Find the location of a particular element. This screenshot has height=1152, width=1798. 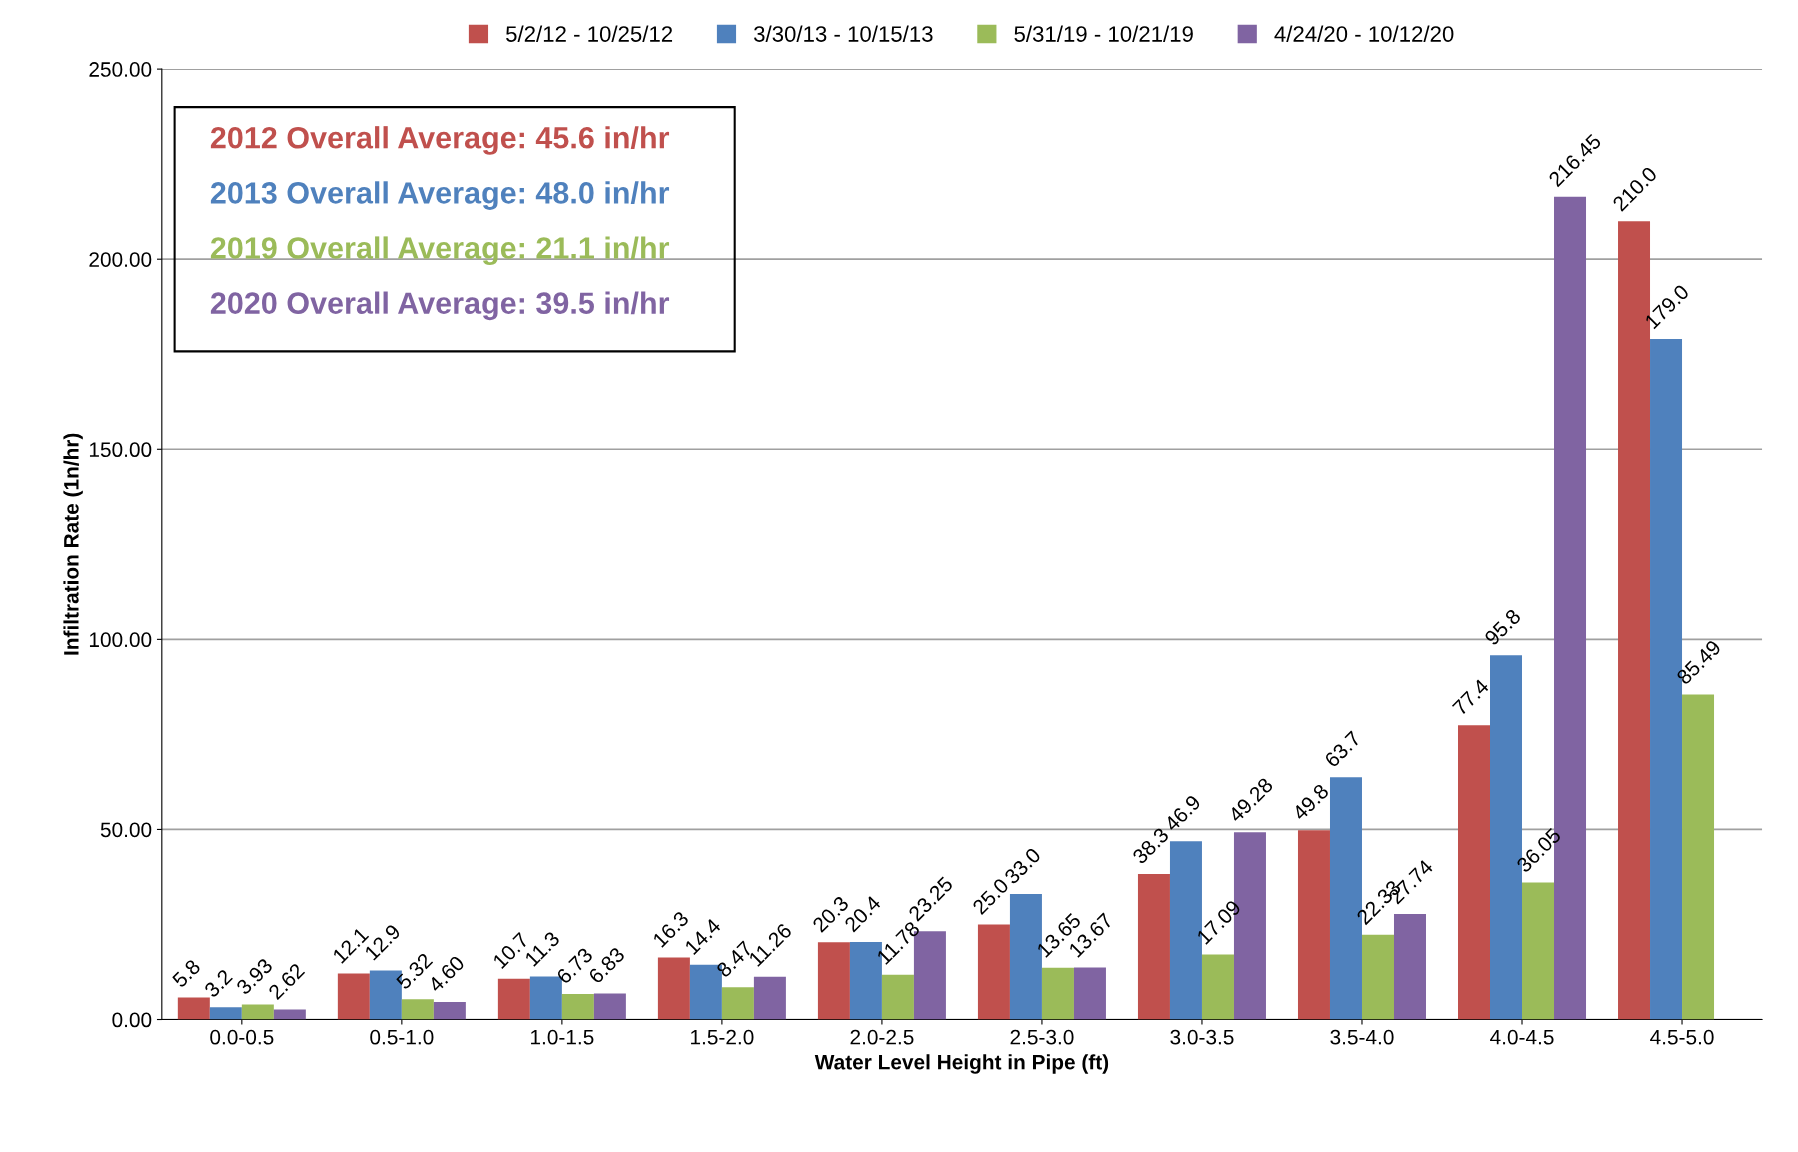

legend-label: 3/30/13 - 10/15/13 is located at coordinates (843, 33).